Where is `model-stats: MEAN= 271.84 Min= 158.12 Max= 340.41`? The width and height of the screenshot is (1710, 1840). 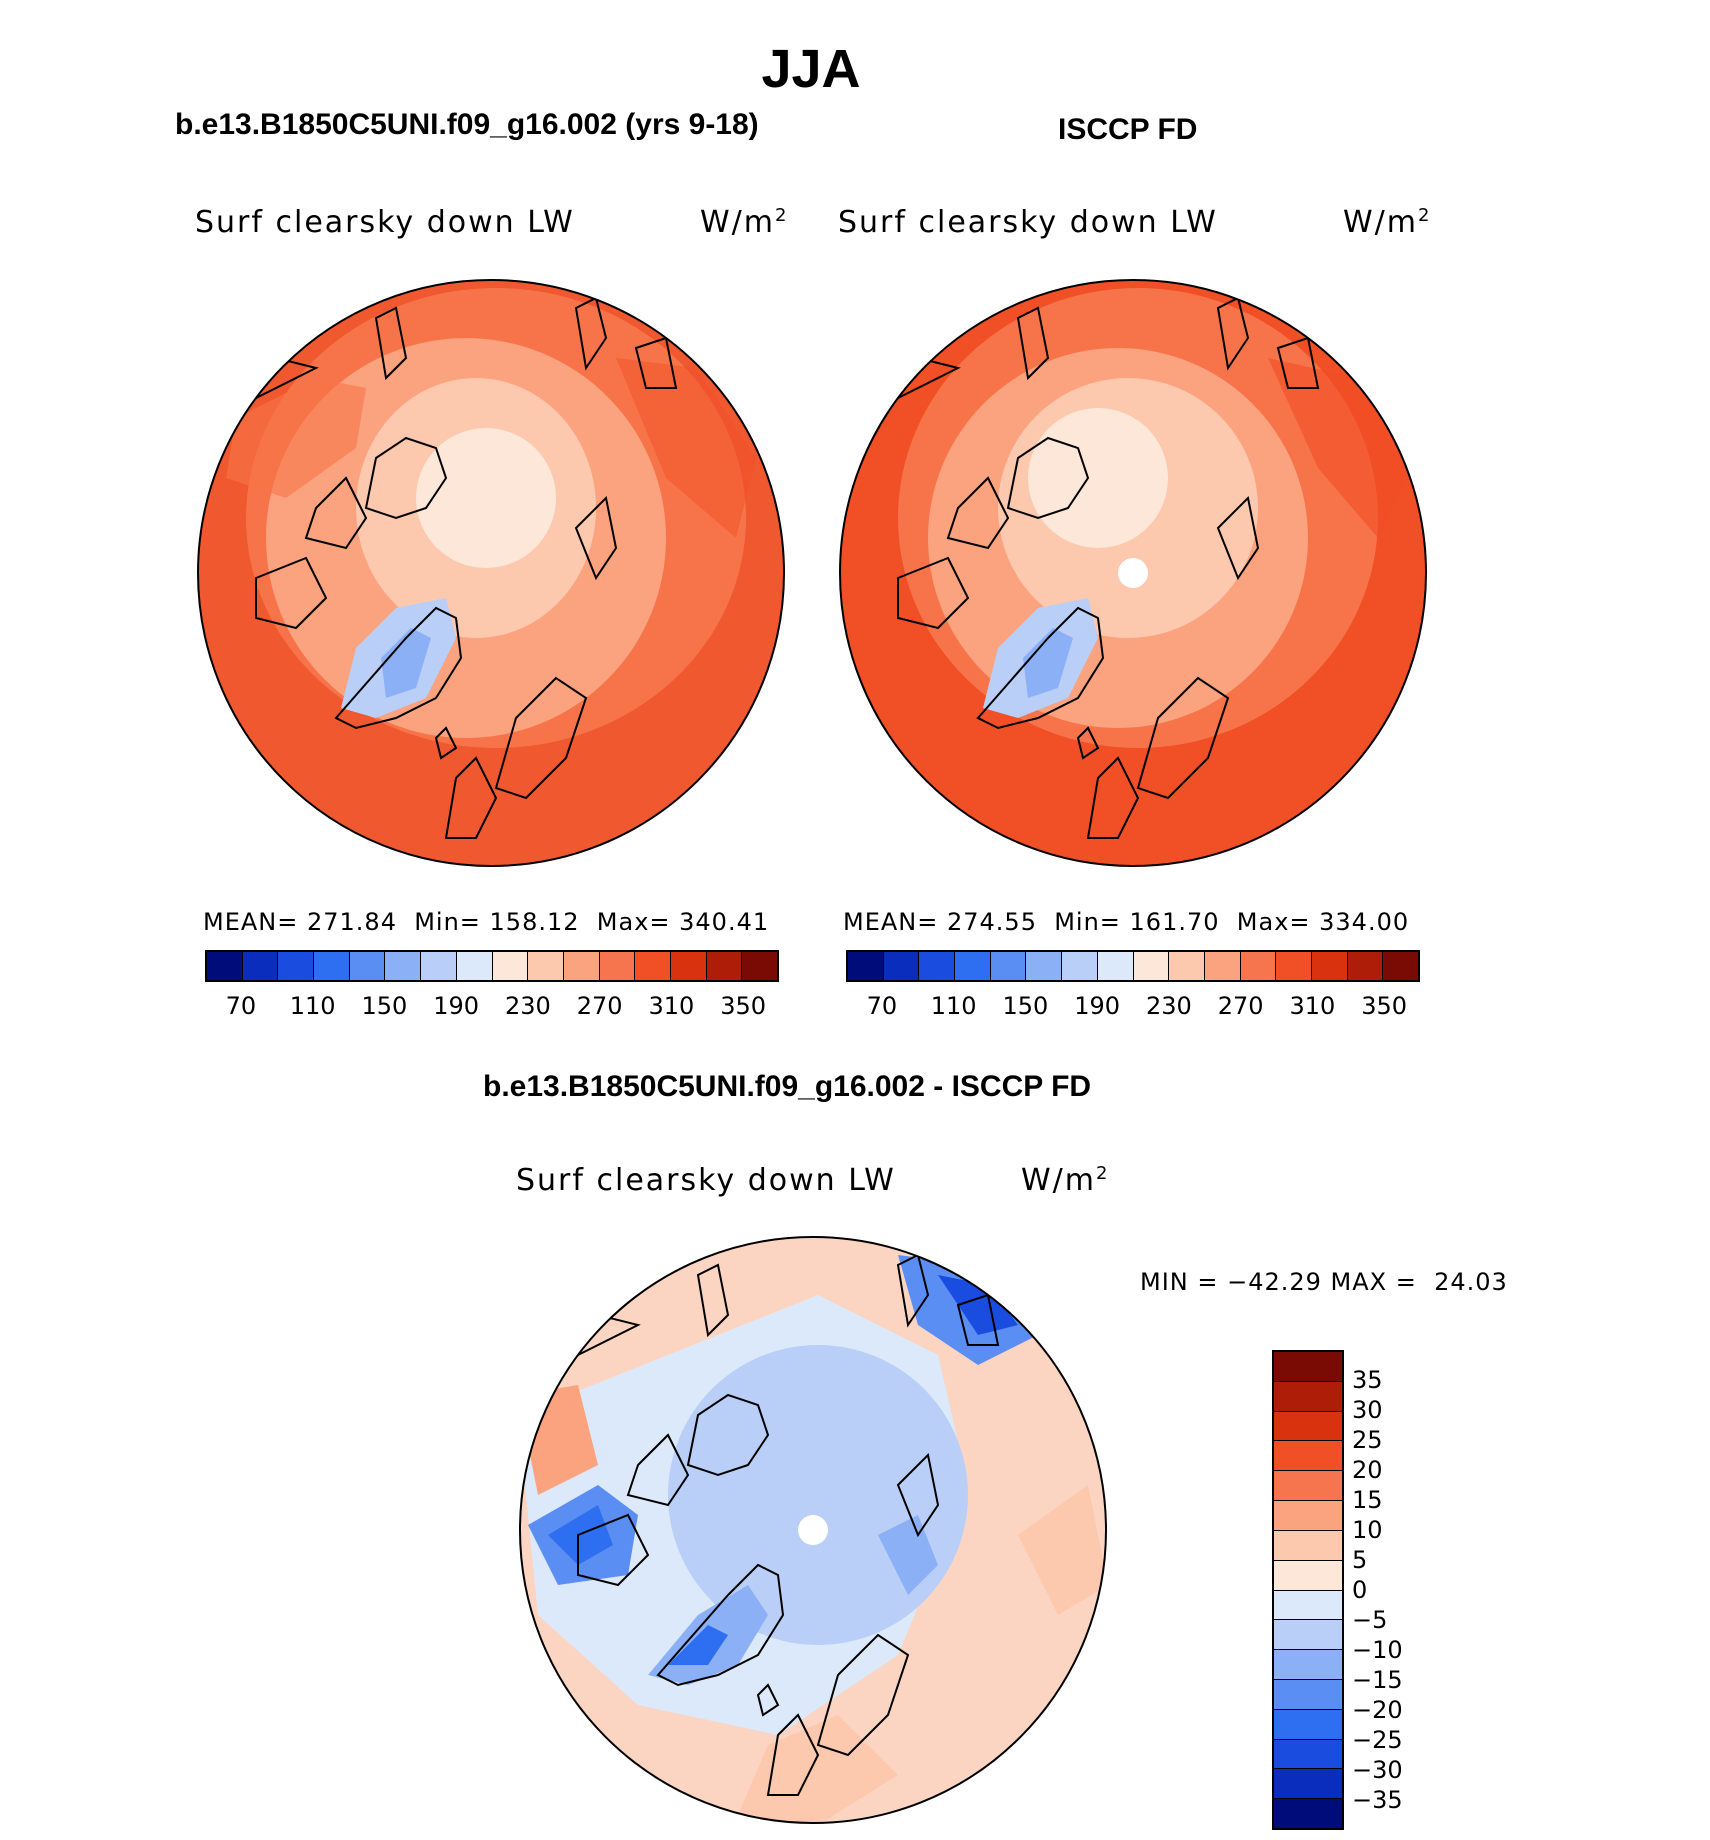
model-stats: MEAN= 271.84 Min= 158.12 Max= 340.41 is located at coordinates (486, 922).